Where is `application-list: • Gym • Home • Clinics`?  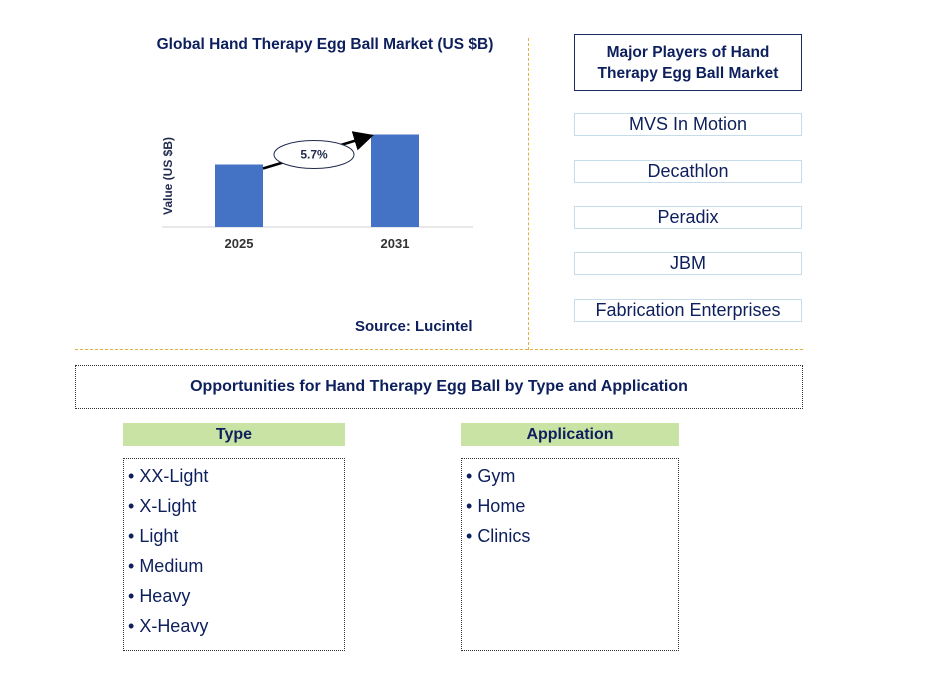
application-list: • Gym • Home • Clinics is located at coordinates (570, 554).